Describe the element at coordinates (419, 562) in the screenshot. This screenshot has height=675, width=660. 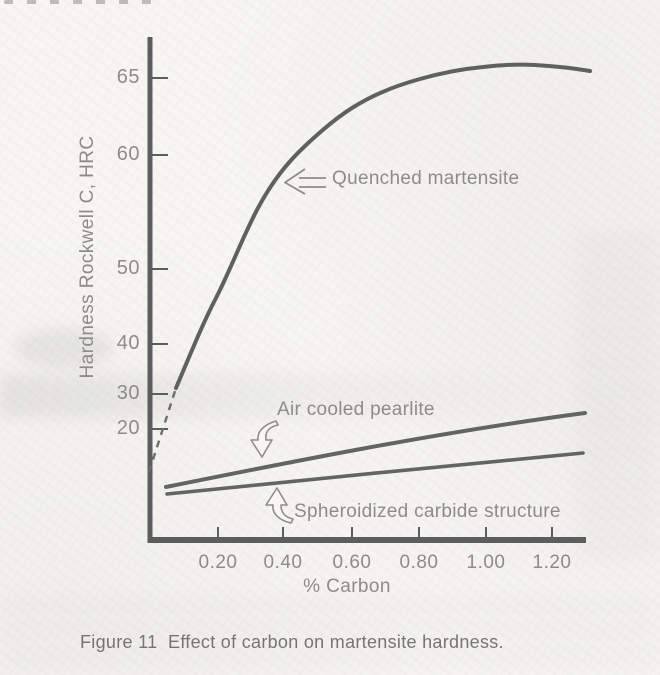
I see `x-tick-label: 0.80` at that location.